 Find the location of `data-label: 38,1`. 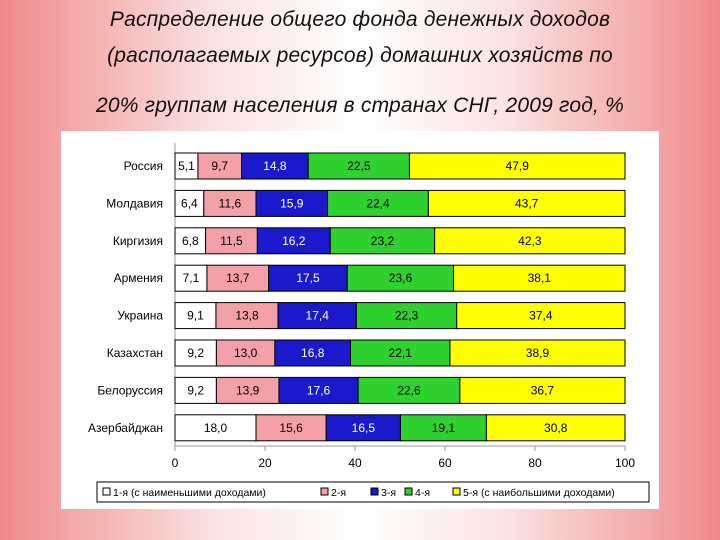

data-label: 38,1 is located at coordinates (540, 278).